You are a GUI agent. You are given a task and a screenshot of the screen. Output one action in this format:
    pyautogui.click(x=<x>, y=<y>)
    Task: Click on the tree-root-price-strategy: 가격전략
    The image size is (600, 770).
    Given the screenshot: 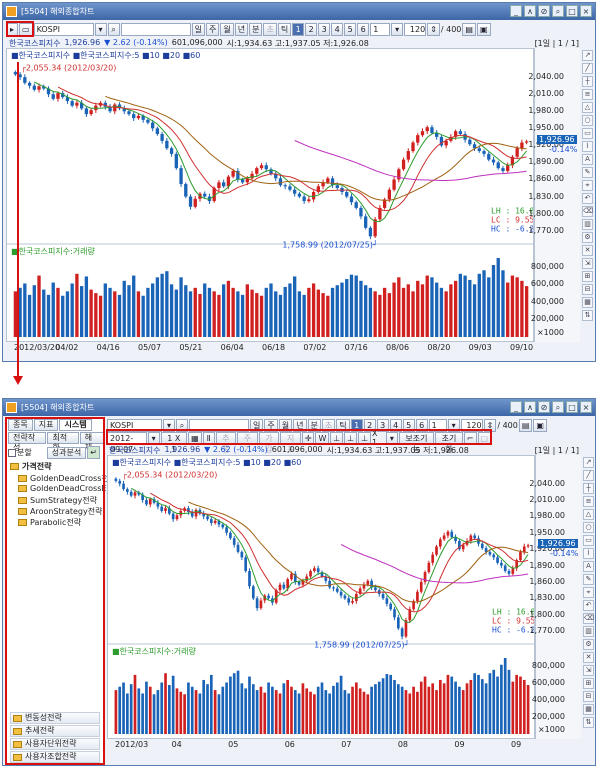 What is the action you would take?
    pyautogui.click(x=30, y=466)
    